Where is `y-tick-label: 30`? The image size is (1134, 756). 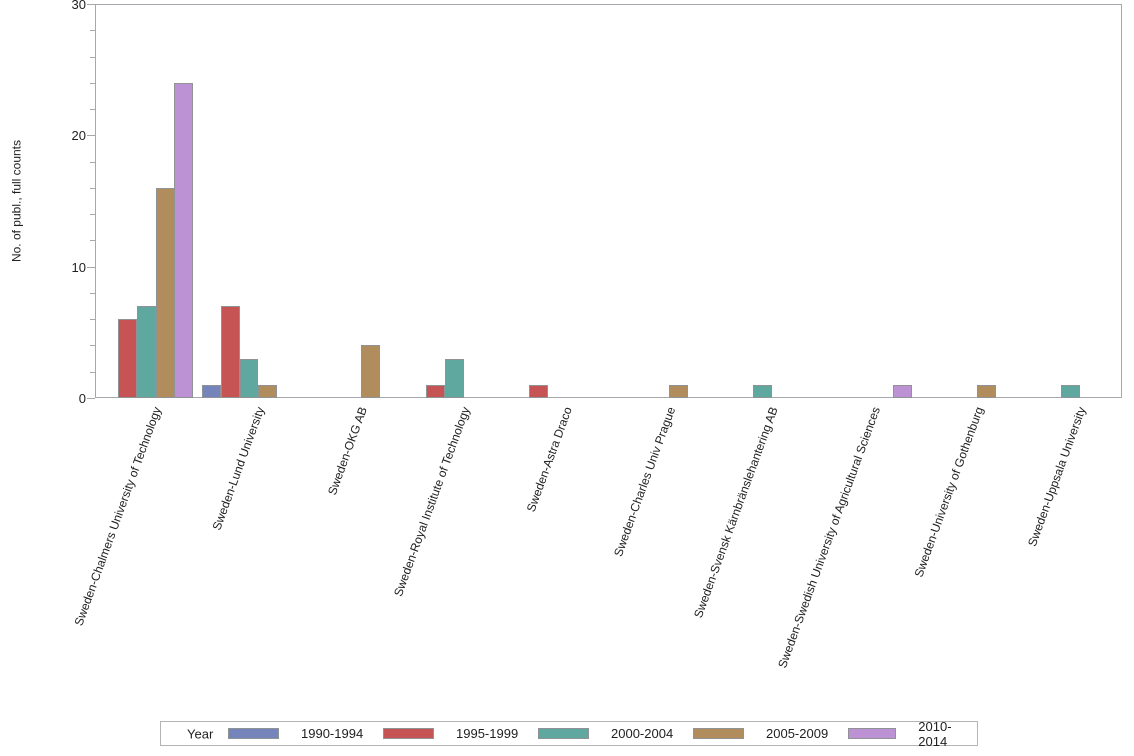 y-tick-label: 30 is located at coordinates (78, 6).